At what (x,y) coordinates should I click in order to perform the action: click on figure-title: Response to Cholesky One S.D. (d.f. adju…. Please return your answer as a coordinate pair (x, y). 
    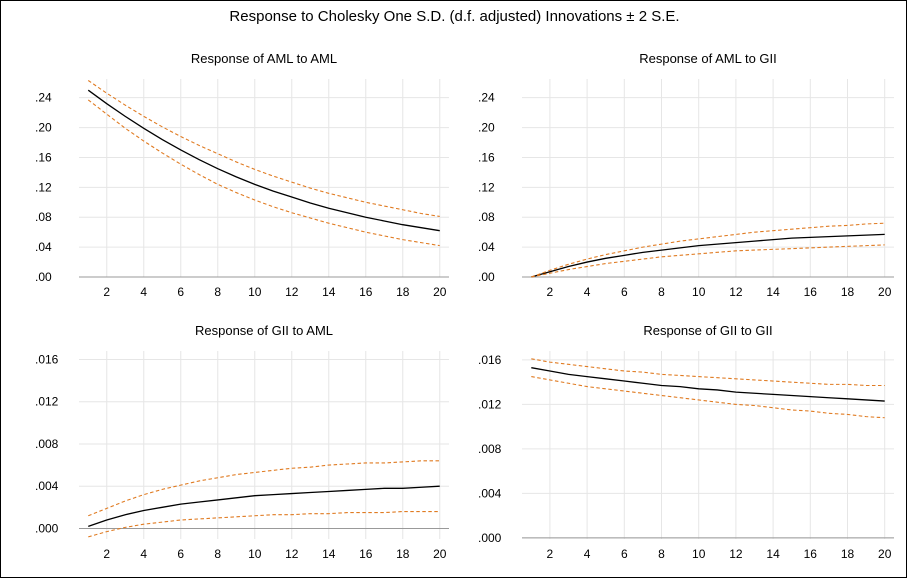
    Looking at the image, I should click on (454, 16).